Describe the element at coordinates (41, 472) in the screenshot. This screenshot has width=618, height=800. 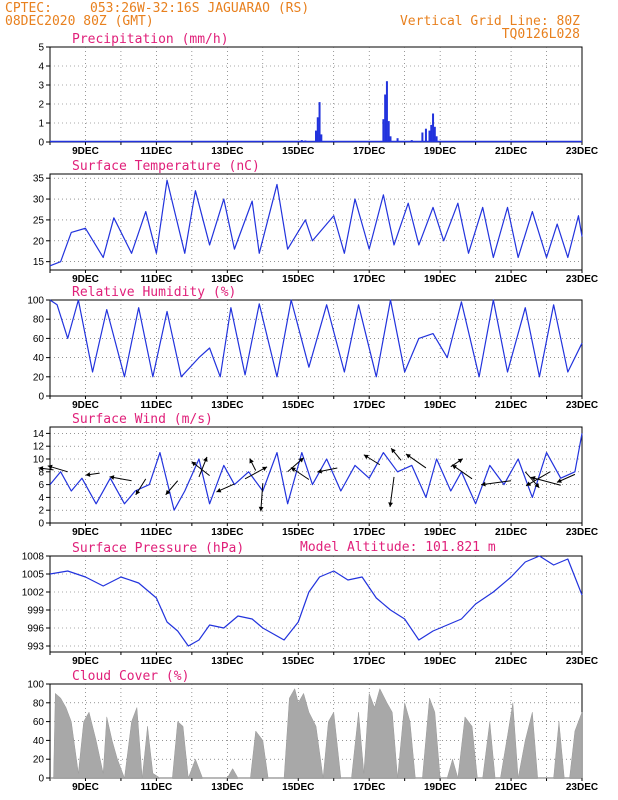
I see `y-tick-label: 8` at that location.